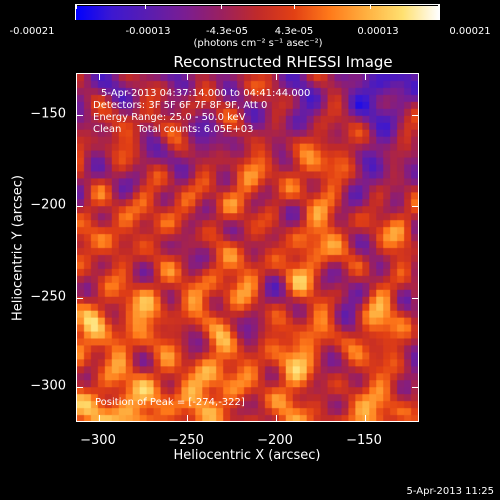 Image resolution: width=500 pixels, height=500 pixels. I want to click on y-tick-label: −200, so click(48, 205).